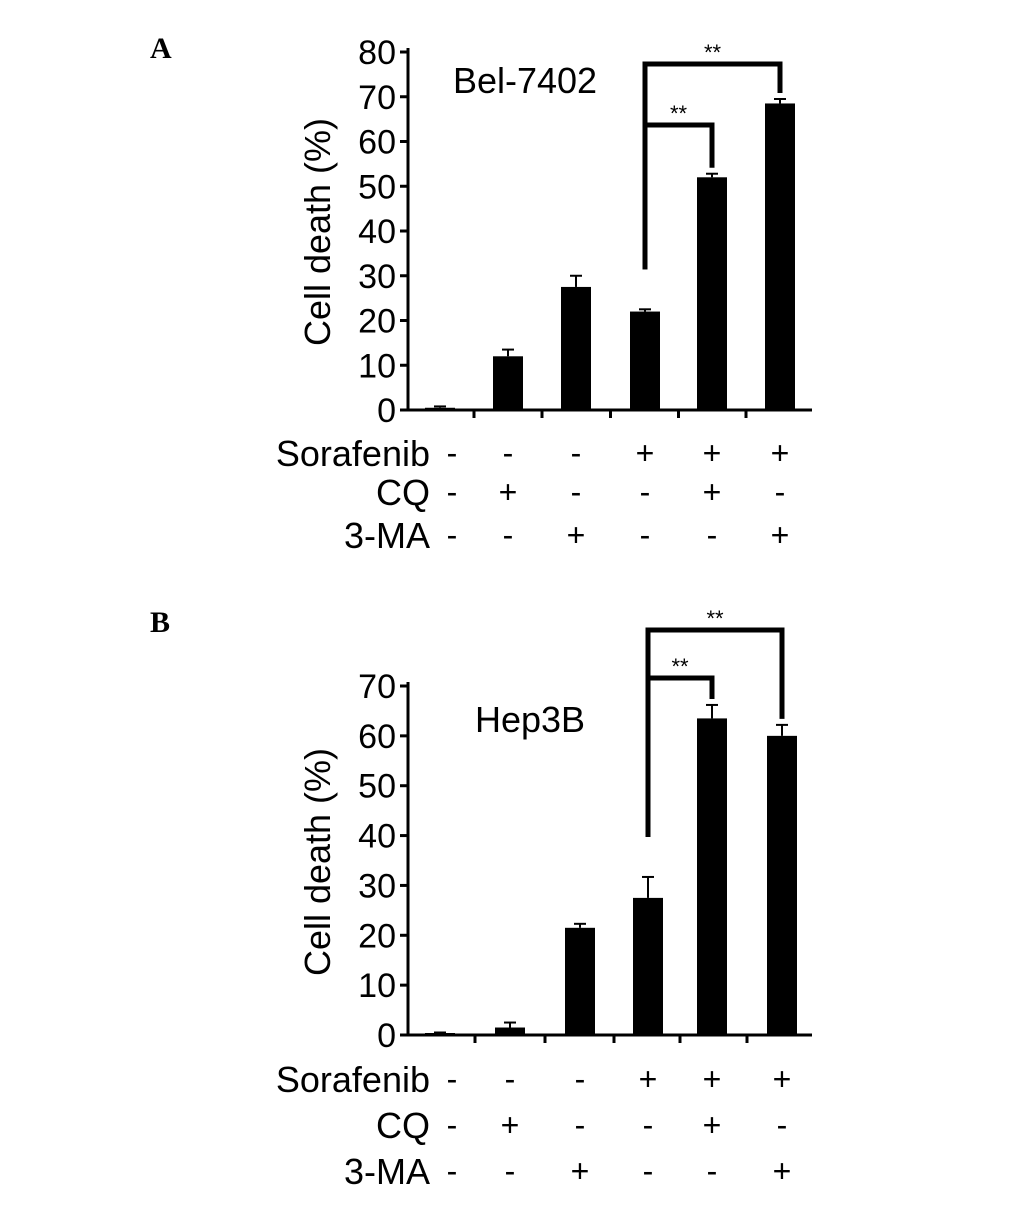 This screenshot has height=1213, width=1033. What do you see at coordinates (530, 719) in the screenshot?
I see `panel-title: Hep3B` at bounding box center [530, 719].